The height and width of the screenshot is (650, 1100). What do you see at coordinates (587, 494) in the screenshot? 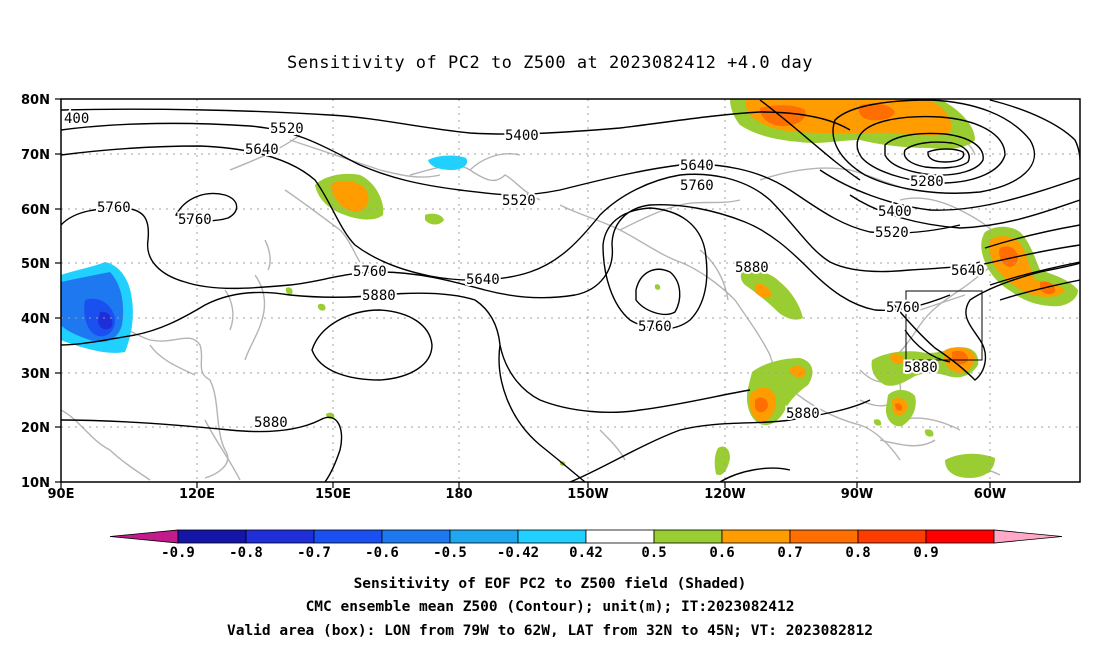
I see `lon-label: 150W` at bounding box center [587, 494].